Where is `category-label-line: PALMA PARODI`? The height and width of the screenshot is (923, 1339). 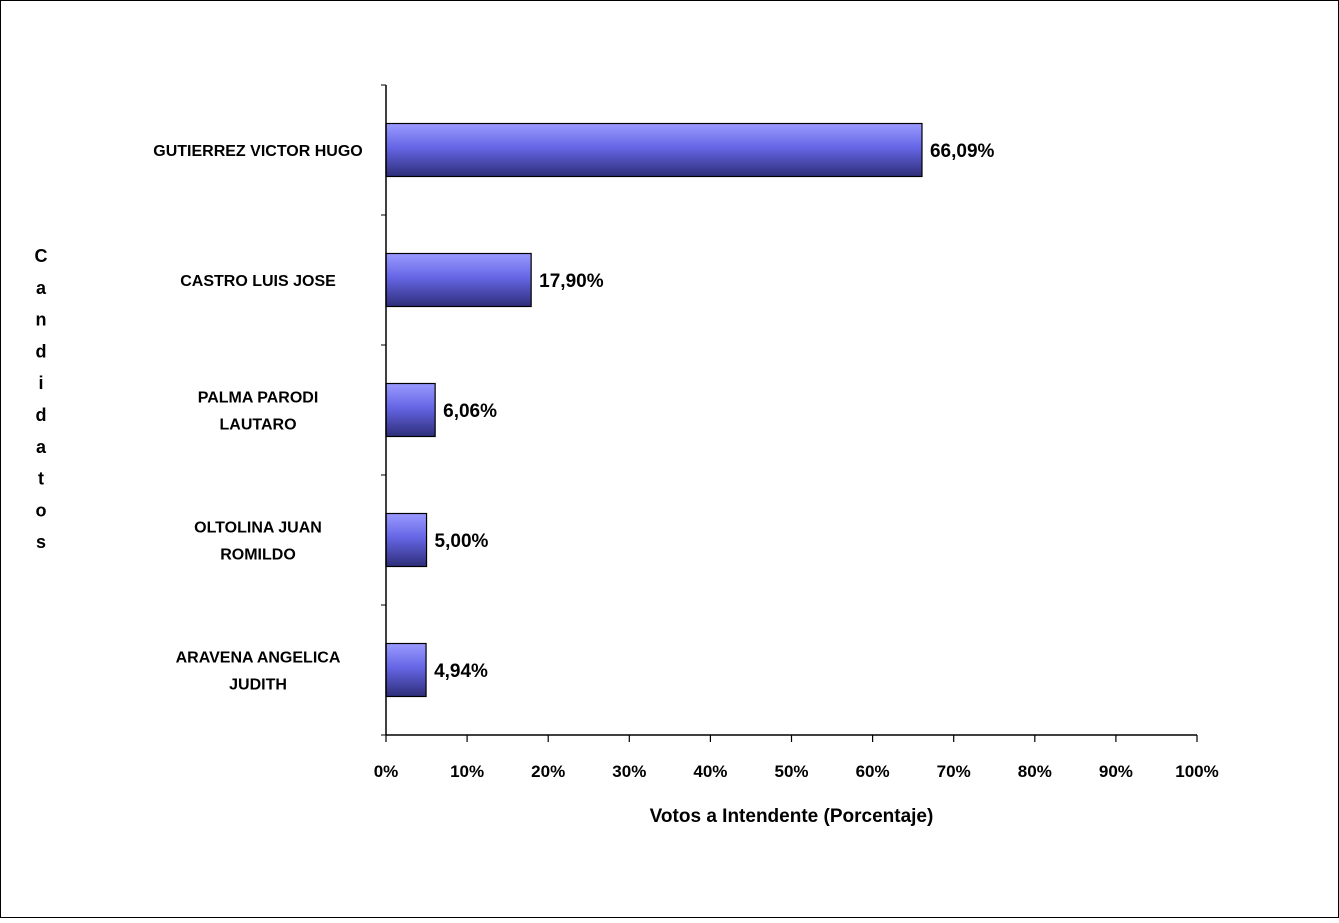
category-label-line: PALMA PARODI is located at coordinates (258, 398).